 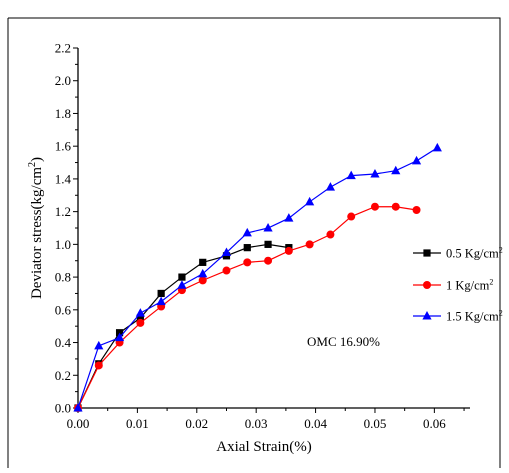 What do you see at coordinates (37, 233) in the screenshot?
I see `y-axis-title-main: Deviator stress(kg/cm` at bounding box center [37, 233].